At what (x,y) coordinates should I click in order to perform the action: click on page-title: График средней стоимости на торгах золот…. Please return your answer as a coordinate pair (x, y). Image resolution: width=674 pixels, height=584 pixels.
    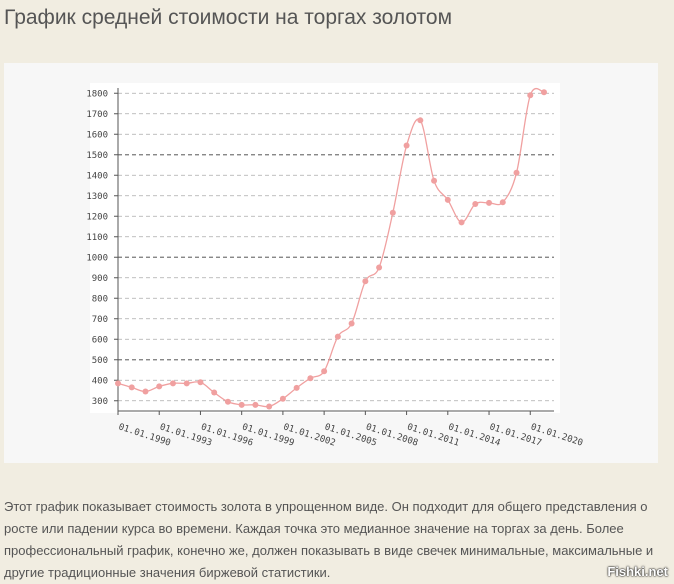
    Looking at the image, I should click on (228, 17).